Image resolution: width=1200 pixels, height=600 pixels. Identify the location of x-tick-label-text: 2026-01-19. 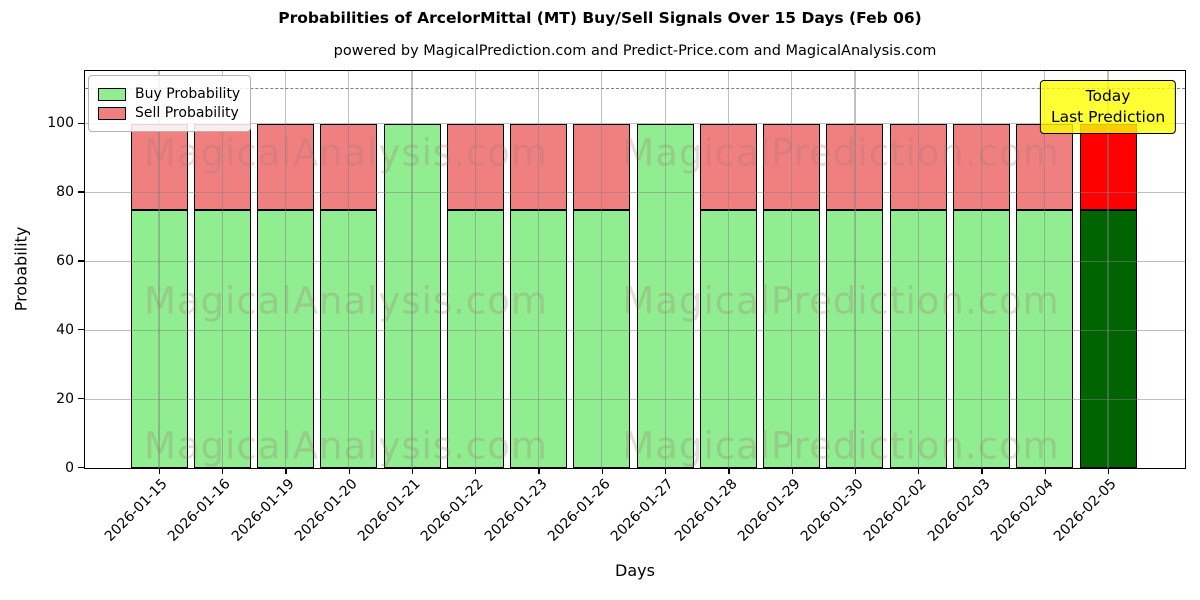
(263, 510).